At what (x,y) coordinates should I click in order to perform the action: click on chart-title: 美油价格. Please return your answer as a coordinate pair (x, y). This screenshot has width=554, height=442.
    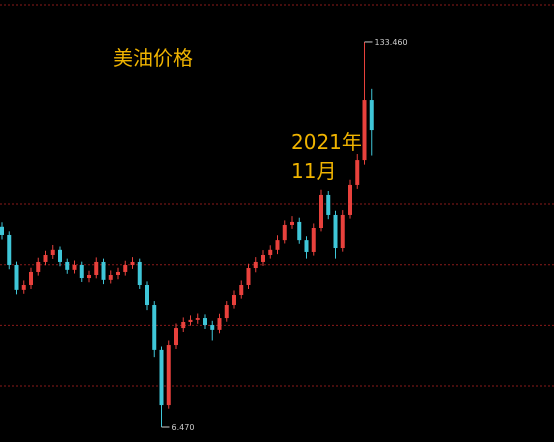
    Looking at the image, I should click on (153, 58).